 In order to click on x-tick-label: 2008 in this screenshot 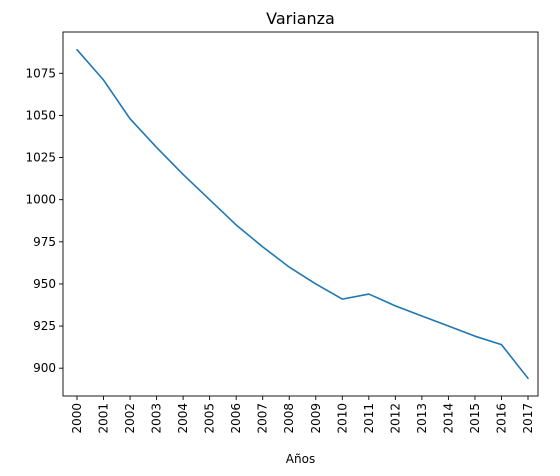, I will do `click(289, 418)`.